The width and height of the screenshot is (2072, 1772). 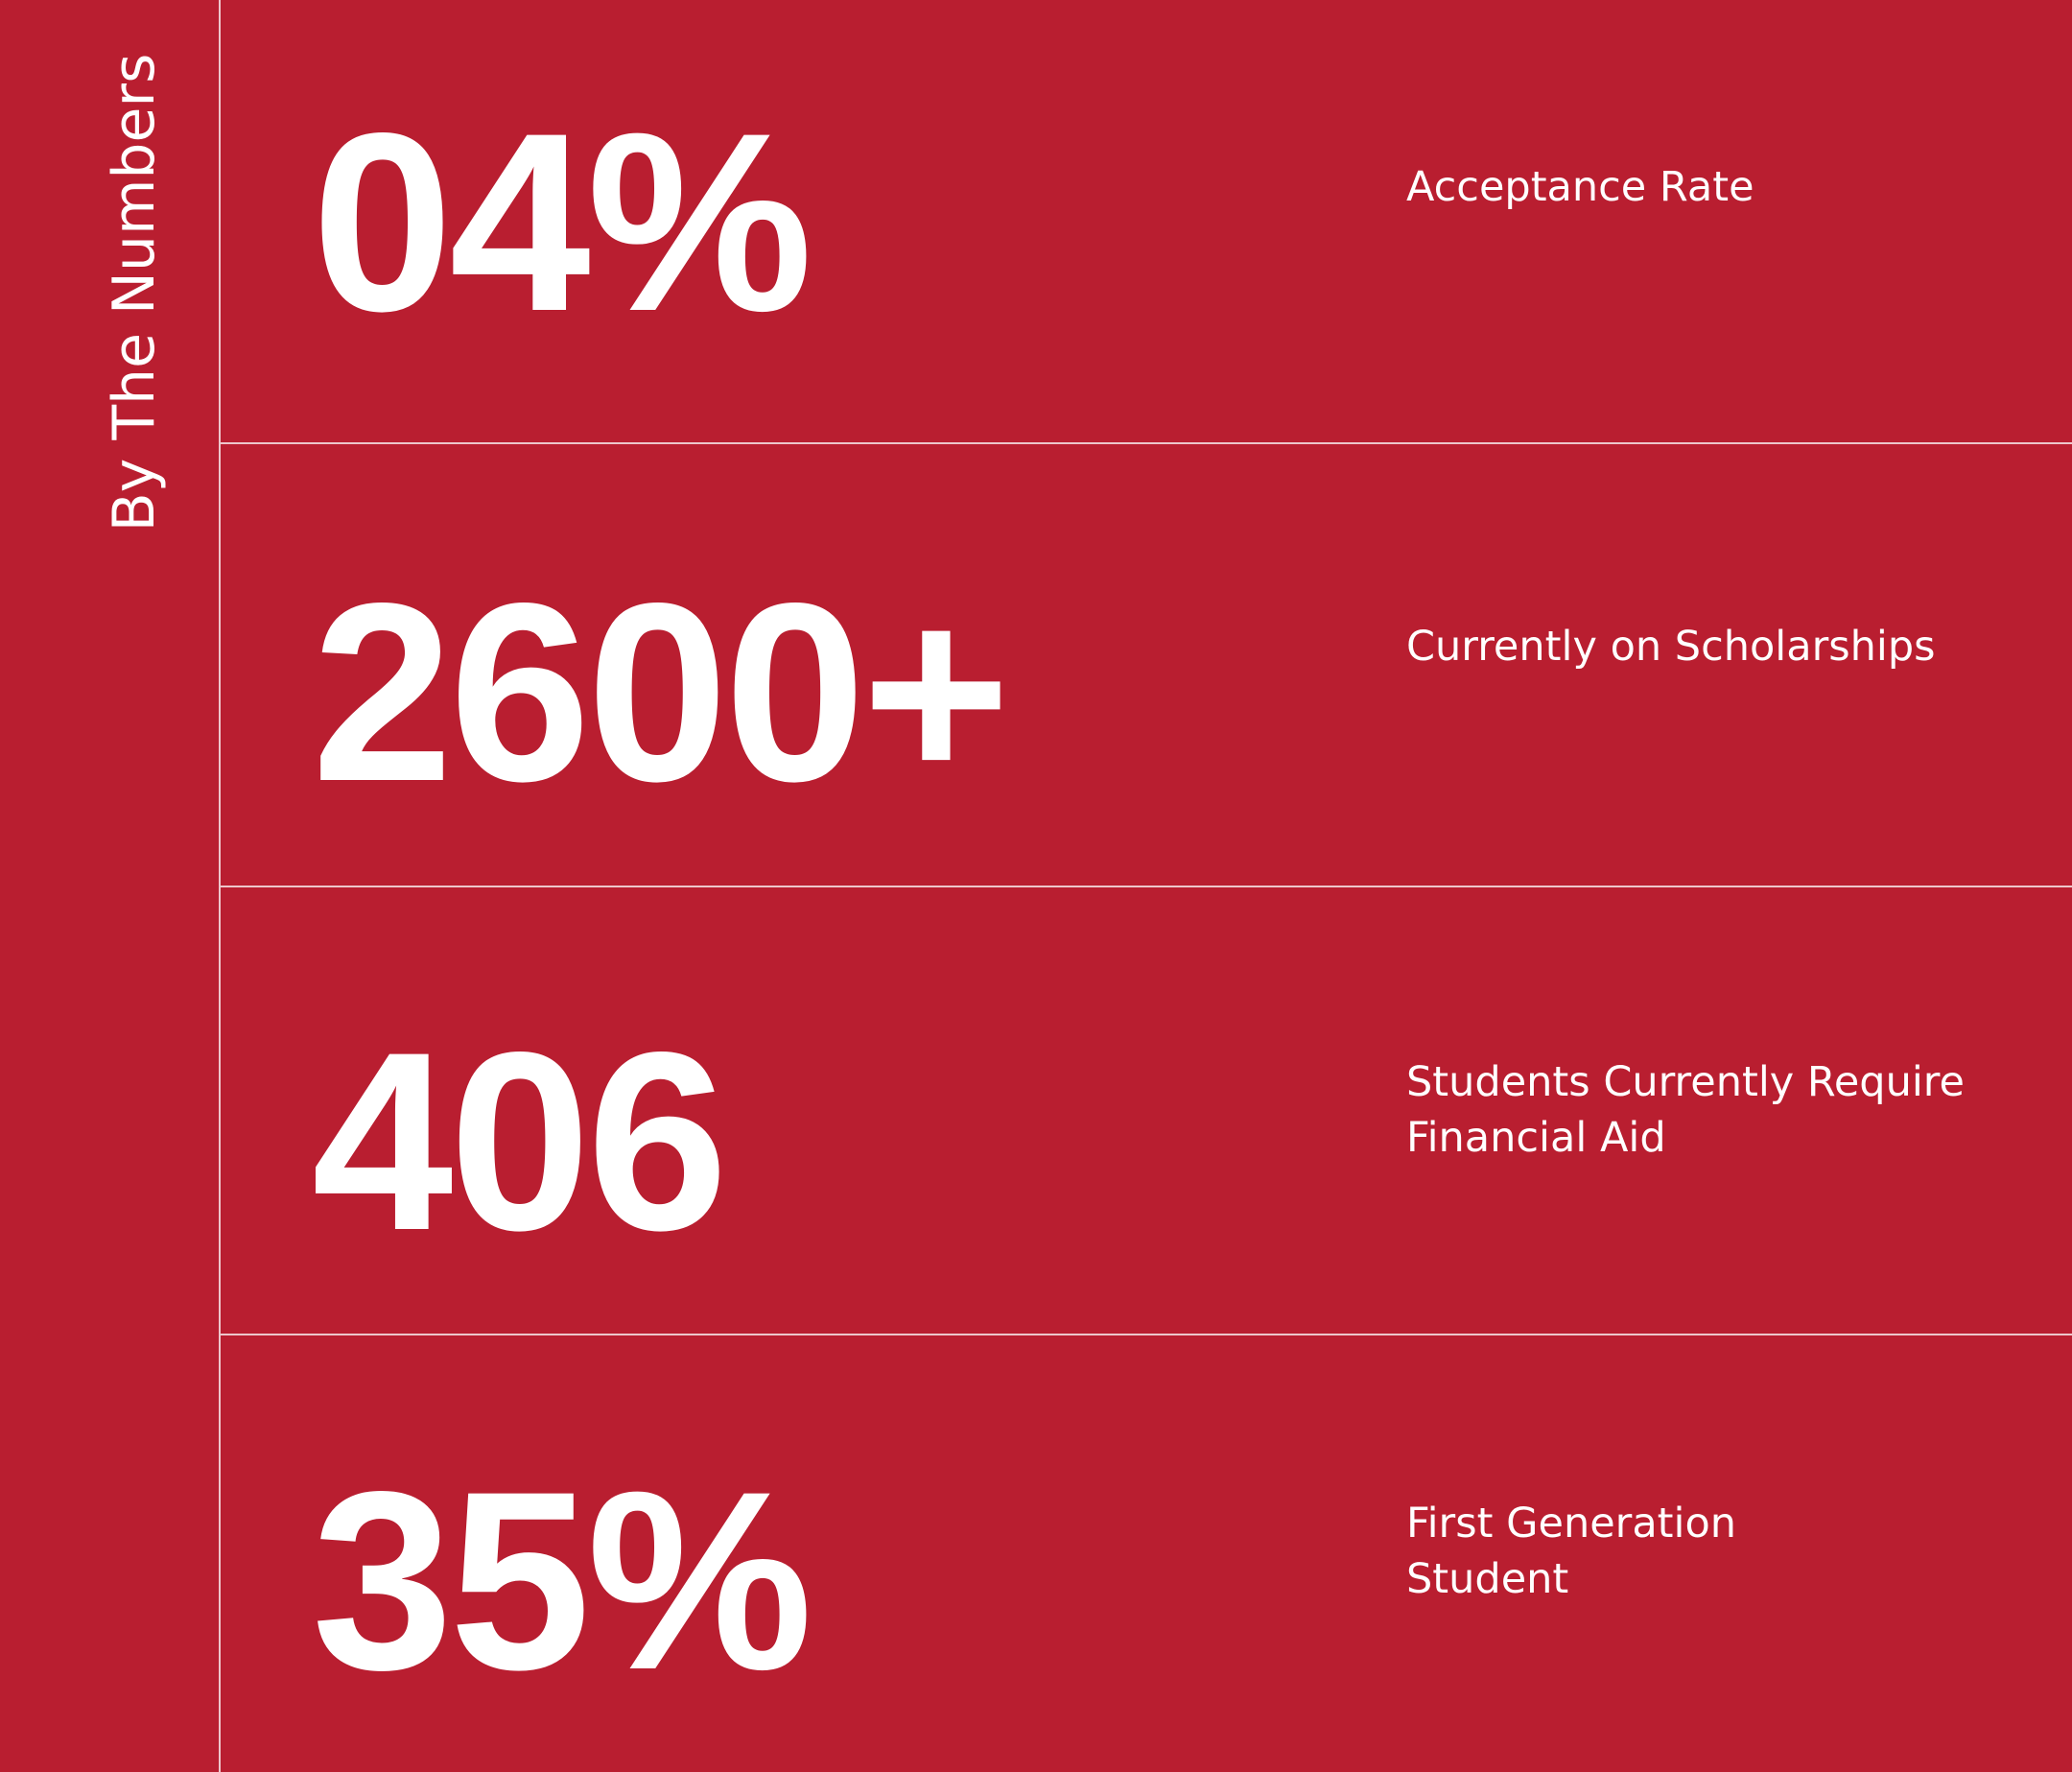 What do you see at coordinates (1580, 187) in the screenshot?
I see `stat-label: Acceptance Rate` at bounding box center [1580, 187].